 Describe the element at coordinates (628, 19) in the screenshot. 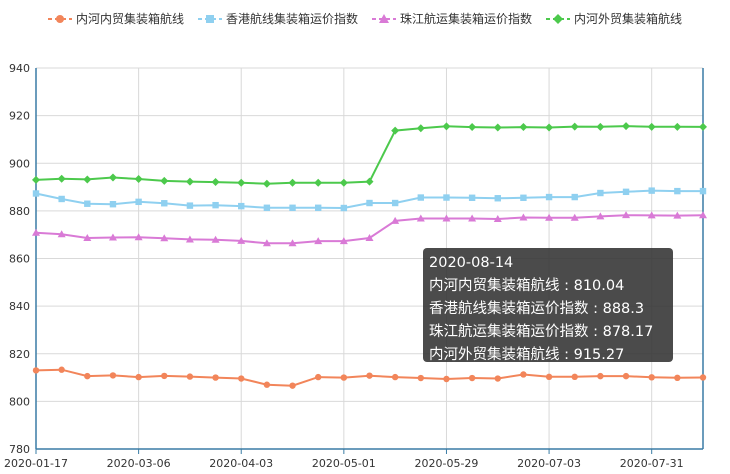

I see `legend-label: 内河外贸集装箱航线` at that location.